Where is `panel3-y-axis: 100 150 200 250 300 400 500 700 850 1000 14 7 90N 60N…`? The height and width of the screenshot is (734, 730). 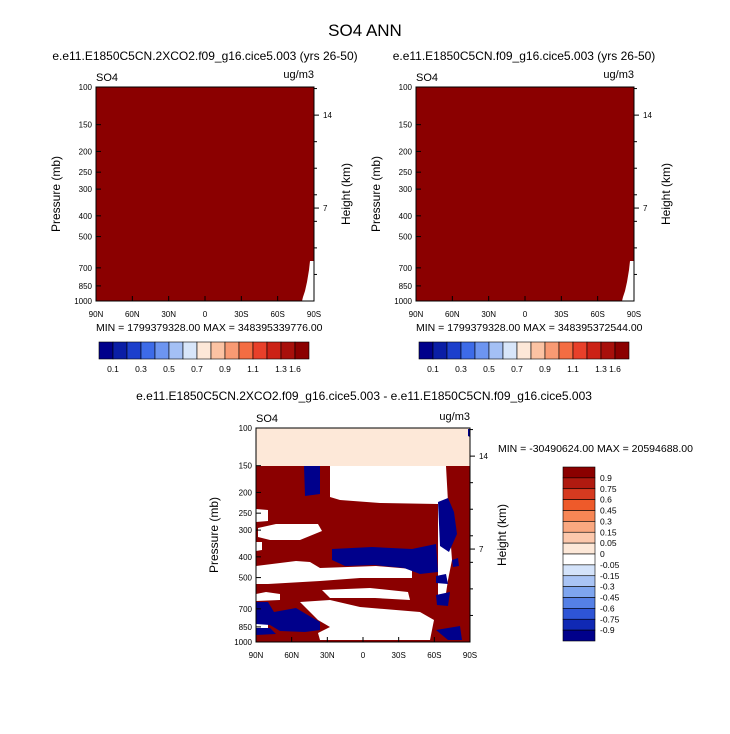 panel3-y-axis: 100 150 200 250 300 400 500 700 850 1000 14 7 90N 60N… is located at coordinates (361, 542).